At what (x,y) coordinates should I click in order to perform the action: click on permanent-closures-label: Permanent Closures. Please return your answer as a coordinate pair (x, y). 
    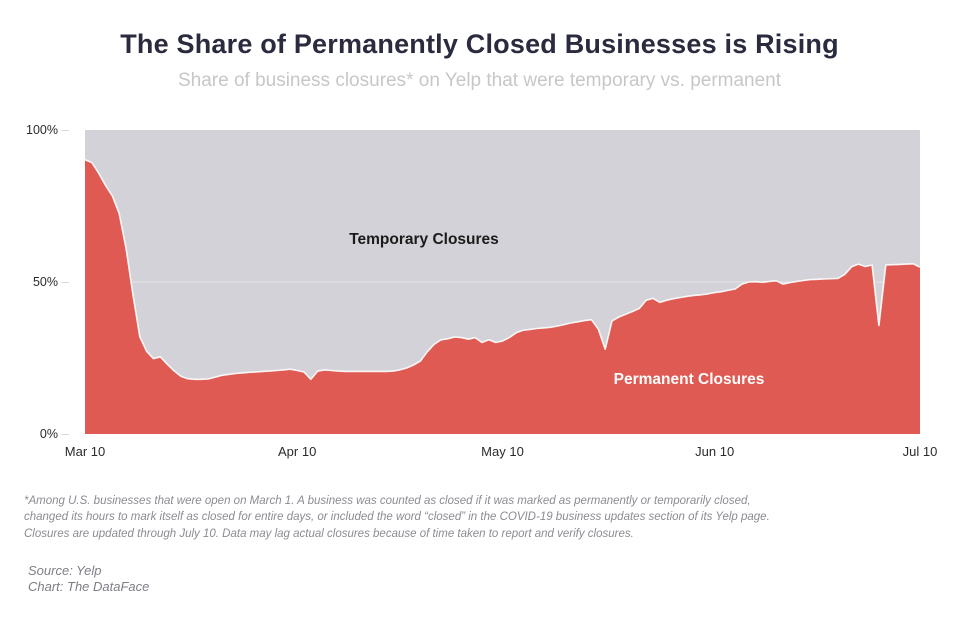
    Looking at the image, I should click on (689, 379).